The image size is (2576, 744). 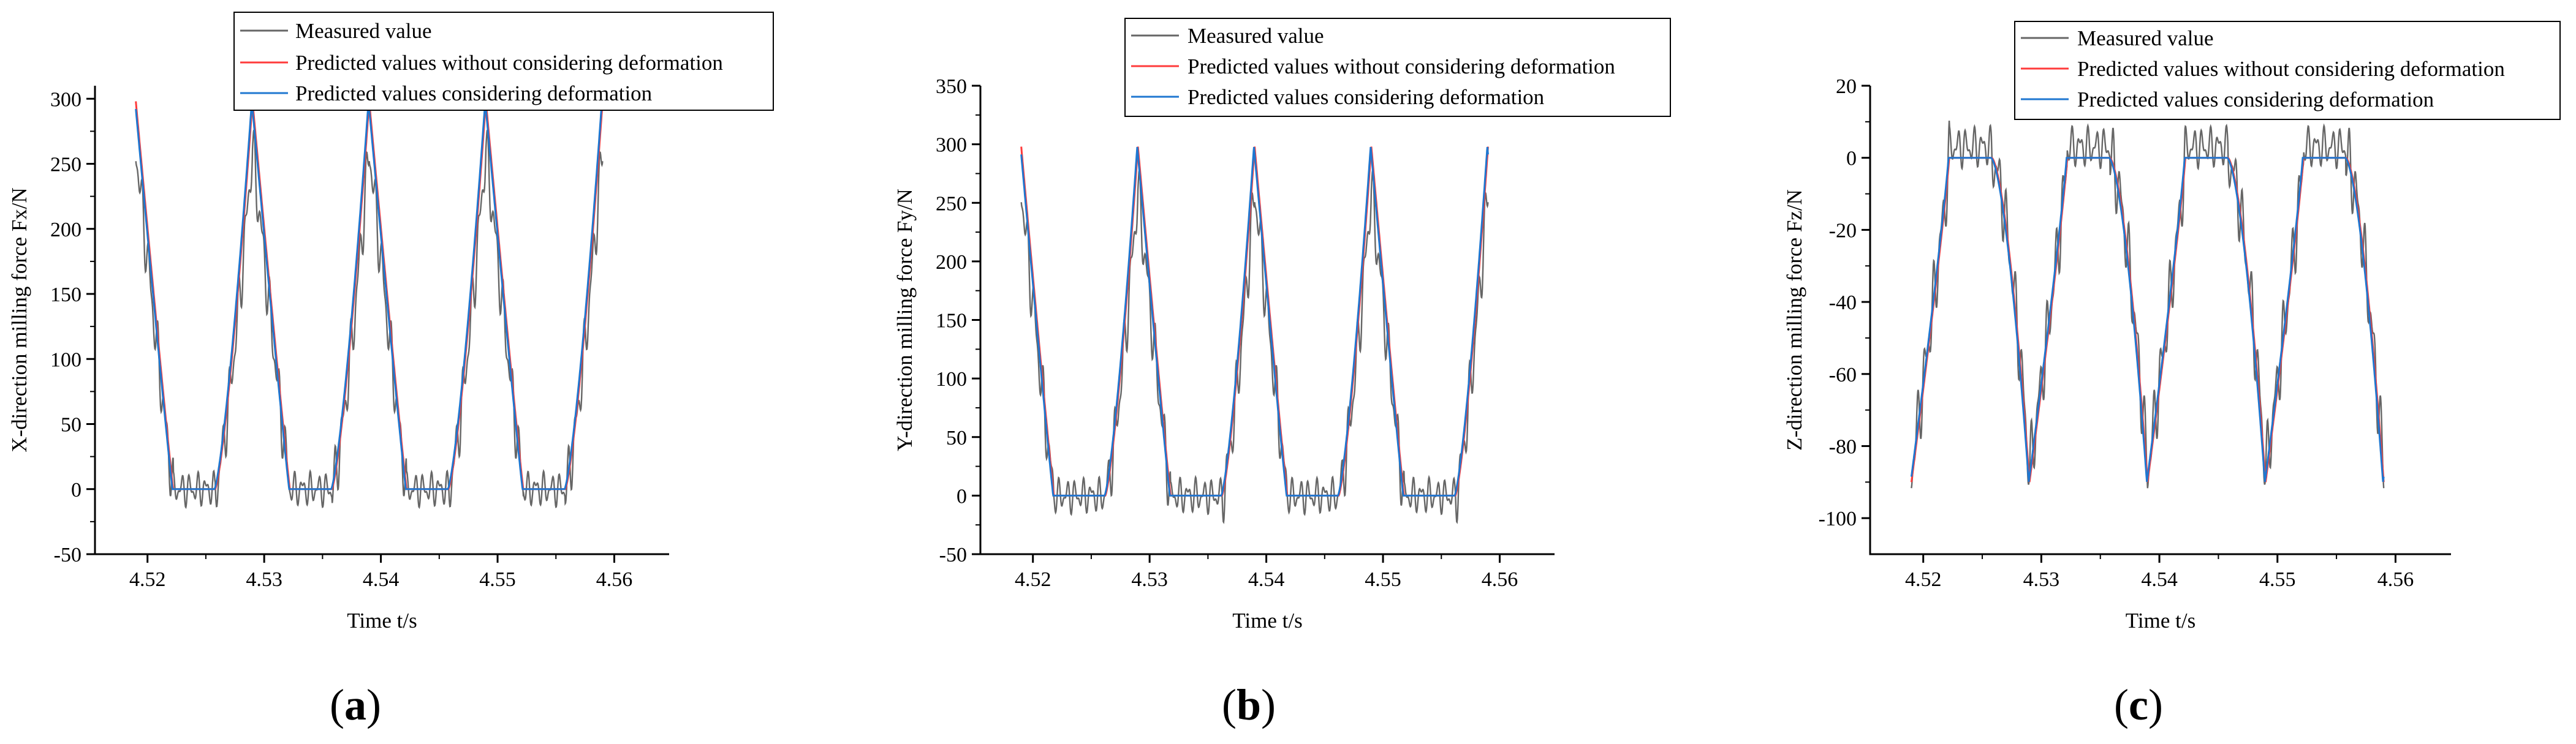 I want to click on panel-label-b: (b), so click(x=1249, y=704).